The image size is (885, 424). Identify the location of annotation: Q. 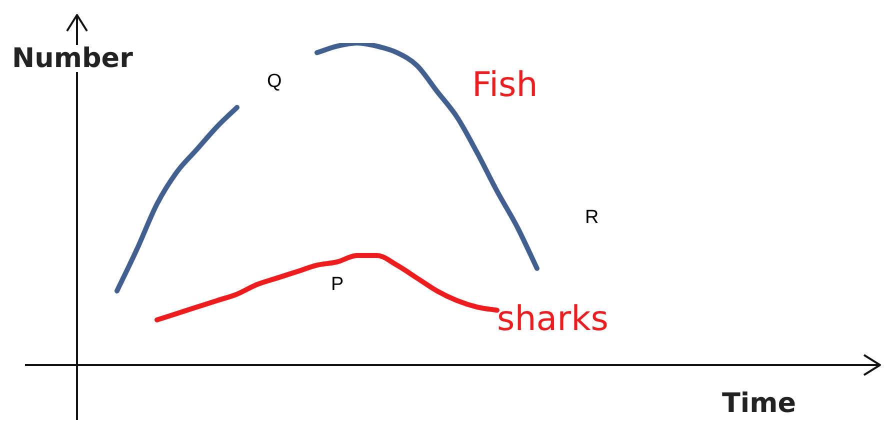
(274, 81).